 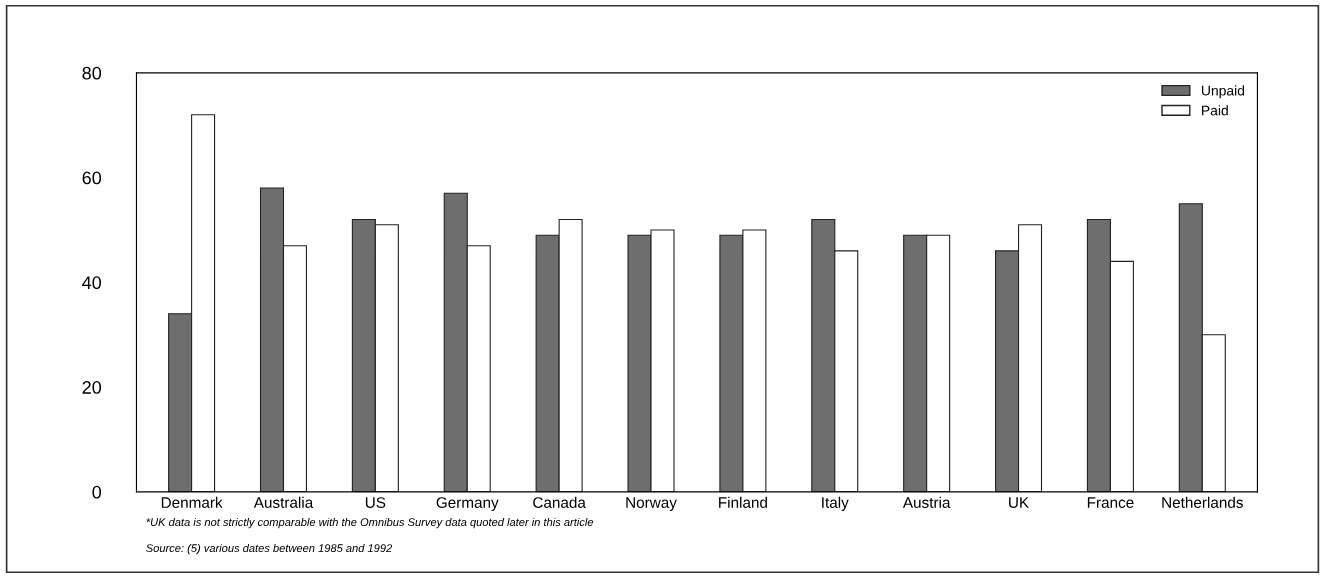 What do you see at coordinates (92, 178) in the screenshot?
I see `y-tick-label: 60` at bounding box center [92, 178].